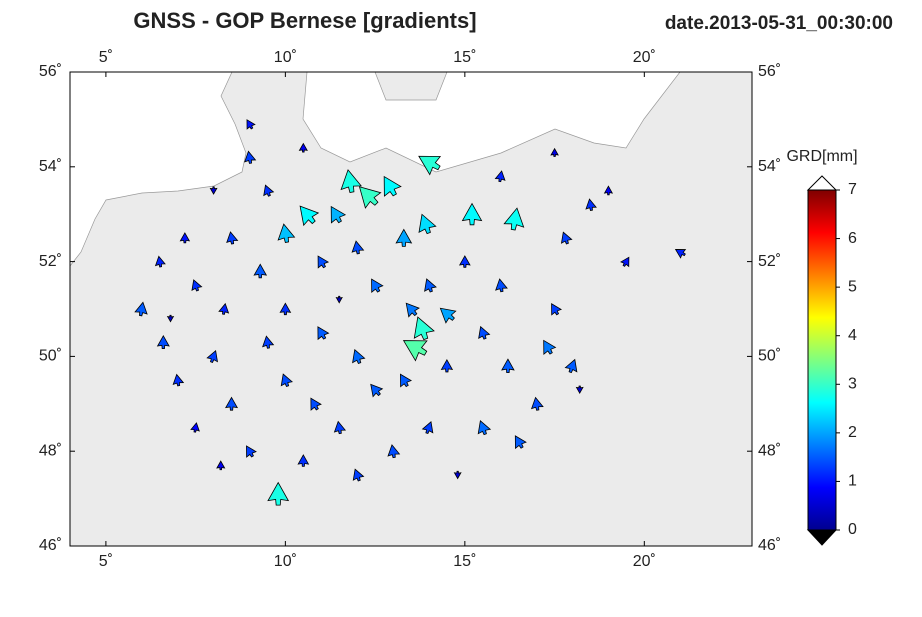  I want to click on colorbar-min-triangle, so click(822, 537).